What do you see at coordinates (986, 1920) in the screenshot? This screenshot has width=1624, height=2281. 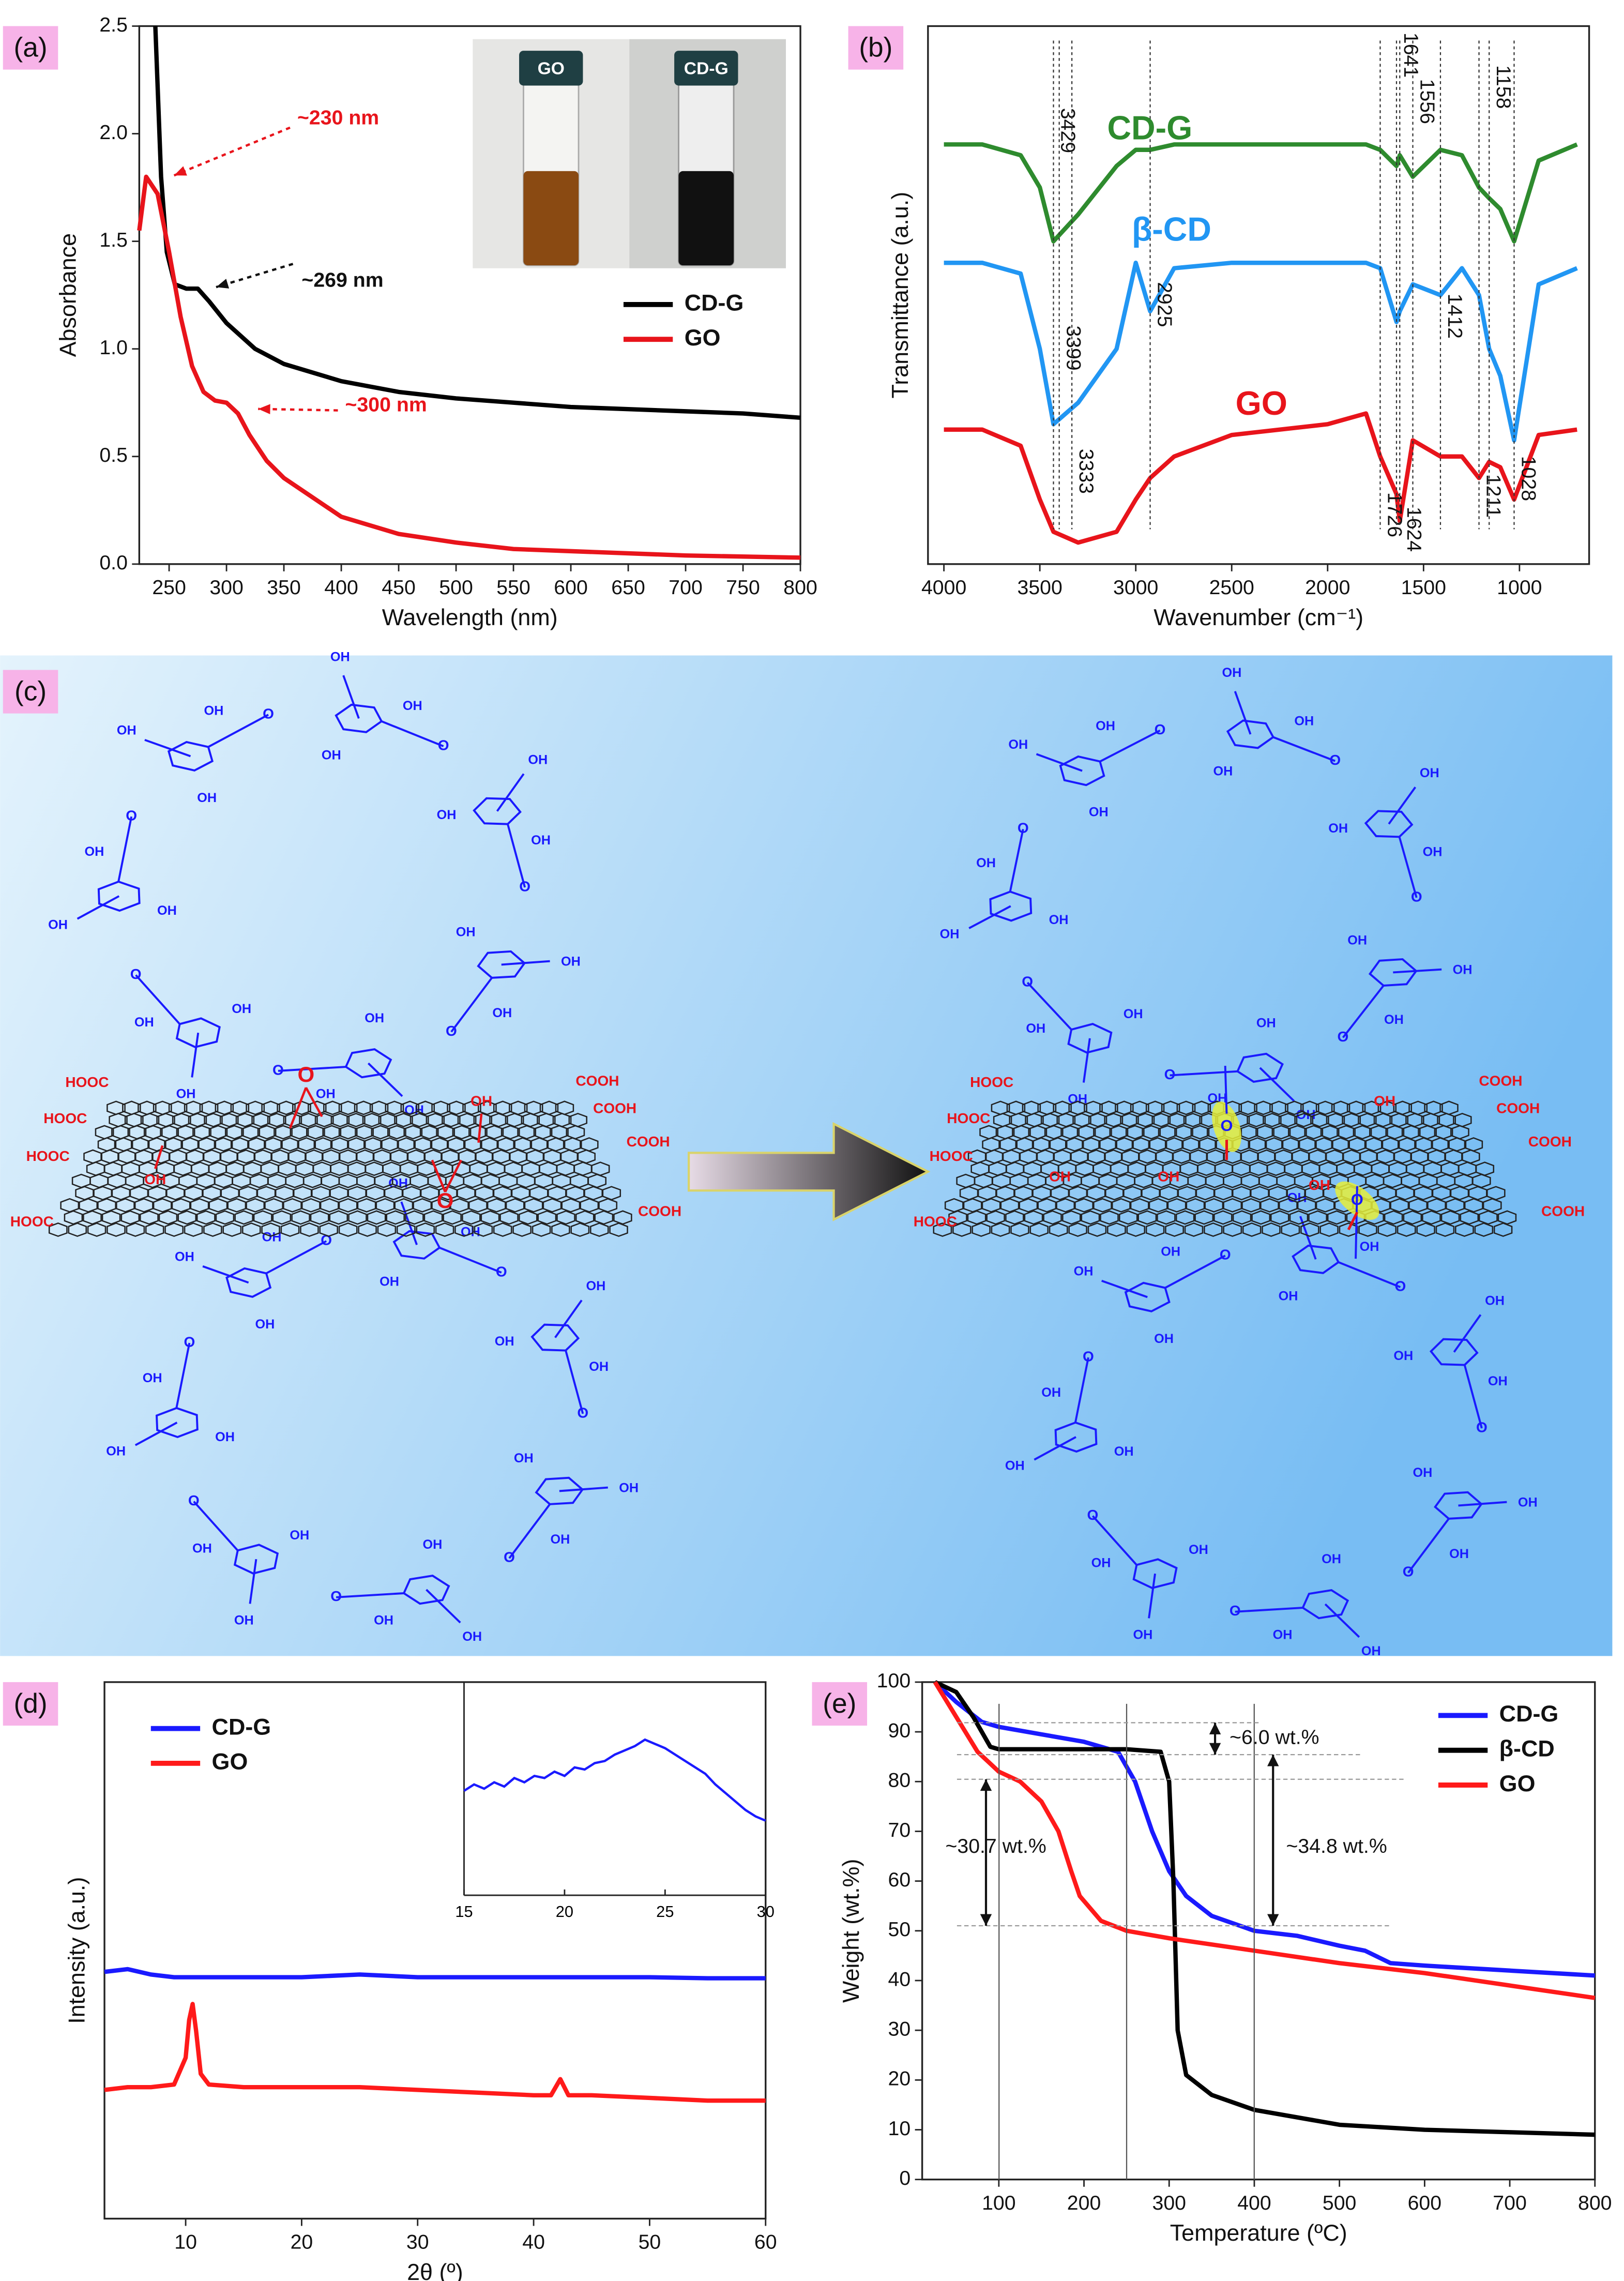 I see `bracket-head` at bounding box center [986, 1920].